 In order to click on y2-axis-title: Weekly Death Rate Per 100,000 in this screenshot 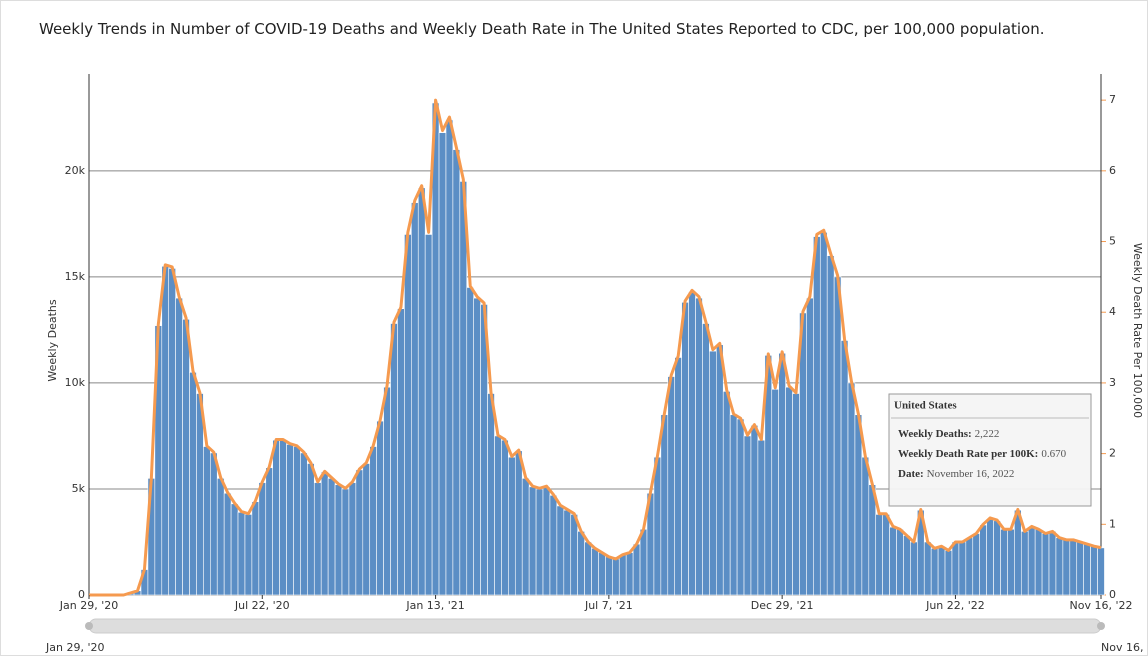, I will do `click(1137, 330)`.